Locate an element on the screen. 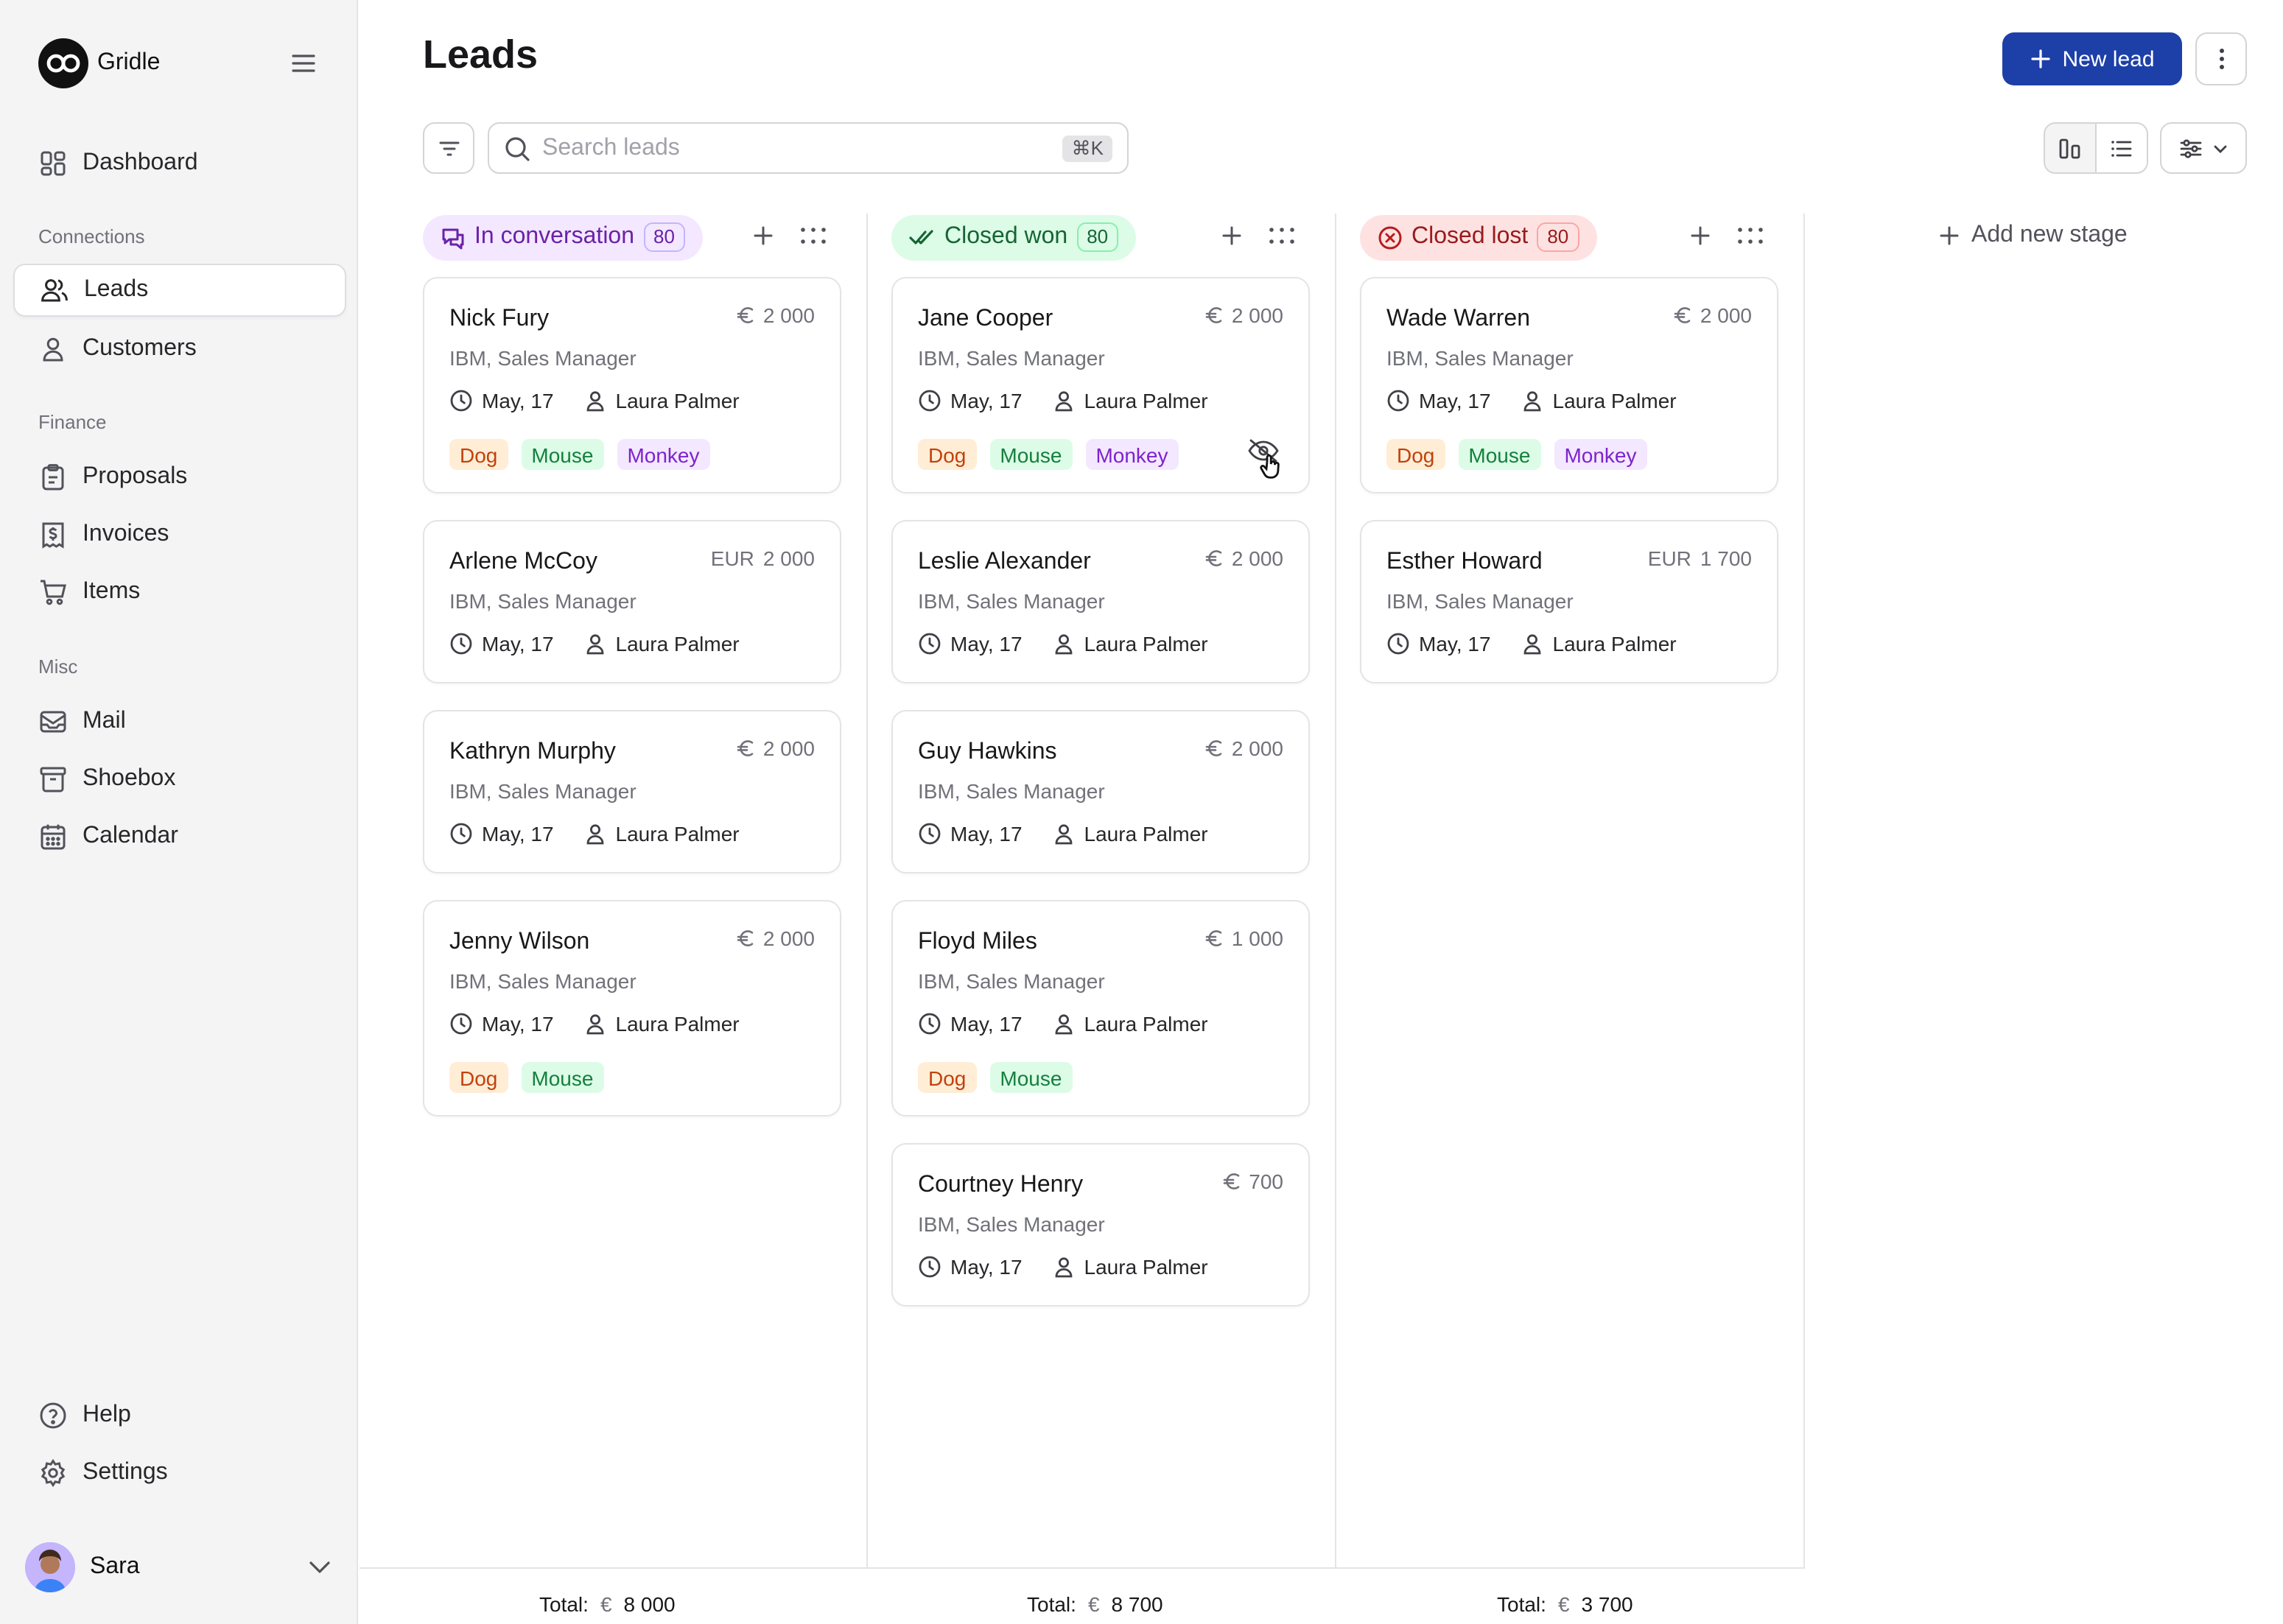 The image size is (2283, 1624). stage-badge: Closed won 80 is located at coordinates (1014, 237).